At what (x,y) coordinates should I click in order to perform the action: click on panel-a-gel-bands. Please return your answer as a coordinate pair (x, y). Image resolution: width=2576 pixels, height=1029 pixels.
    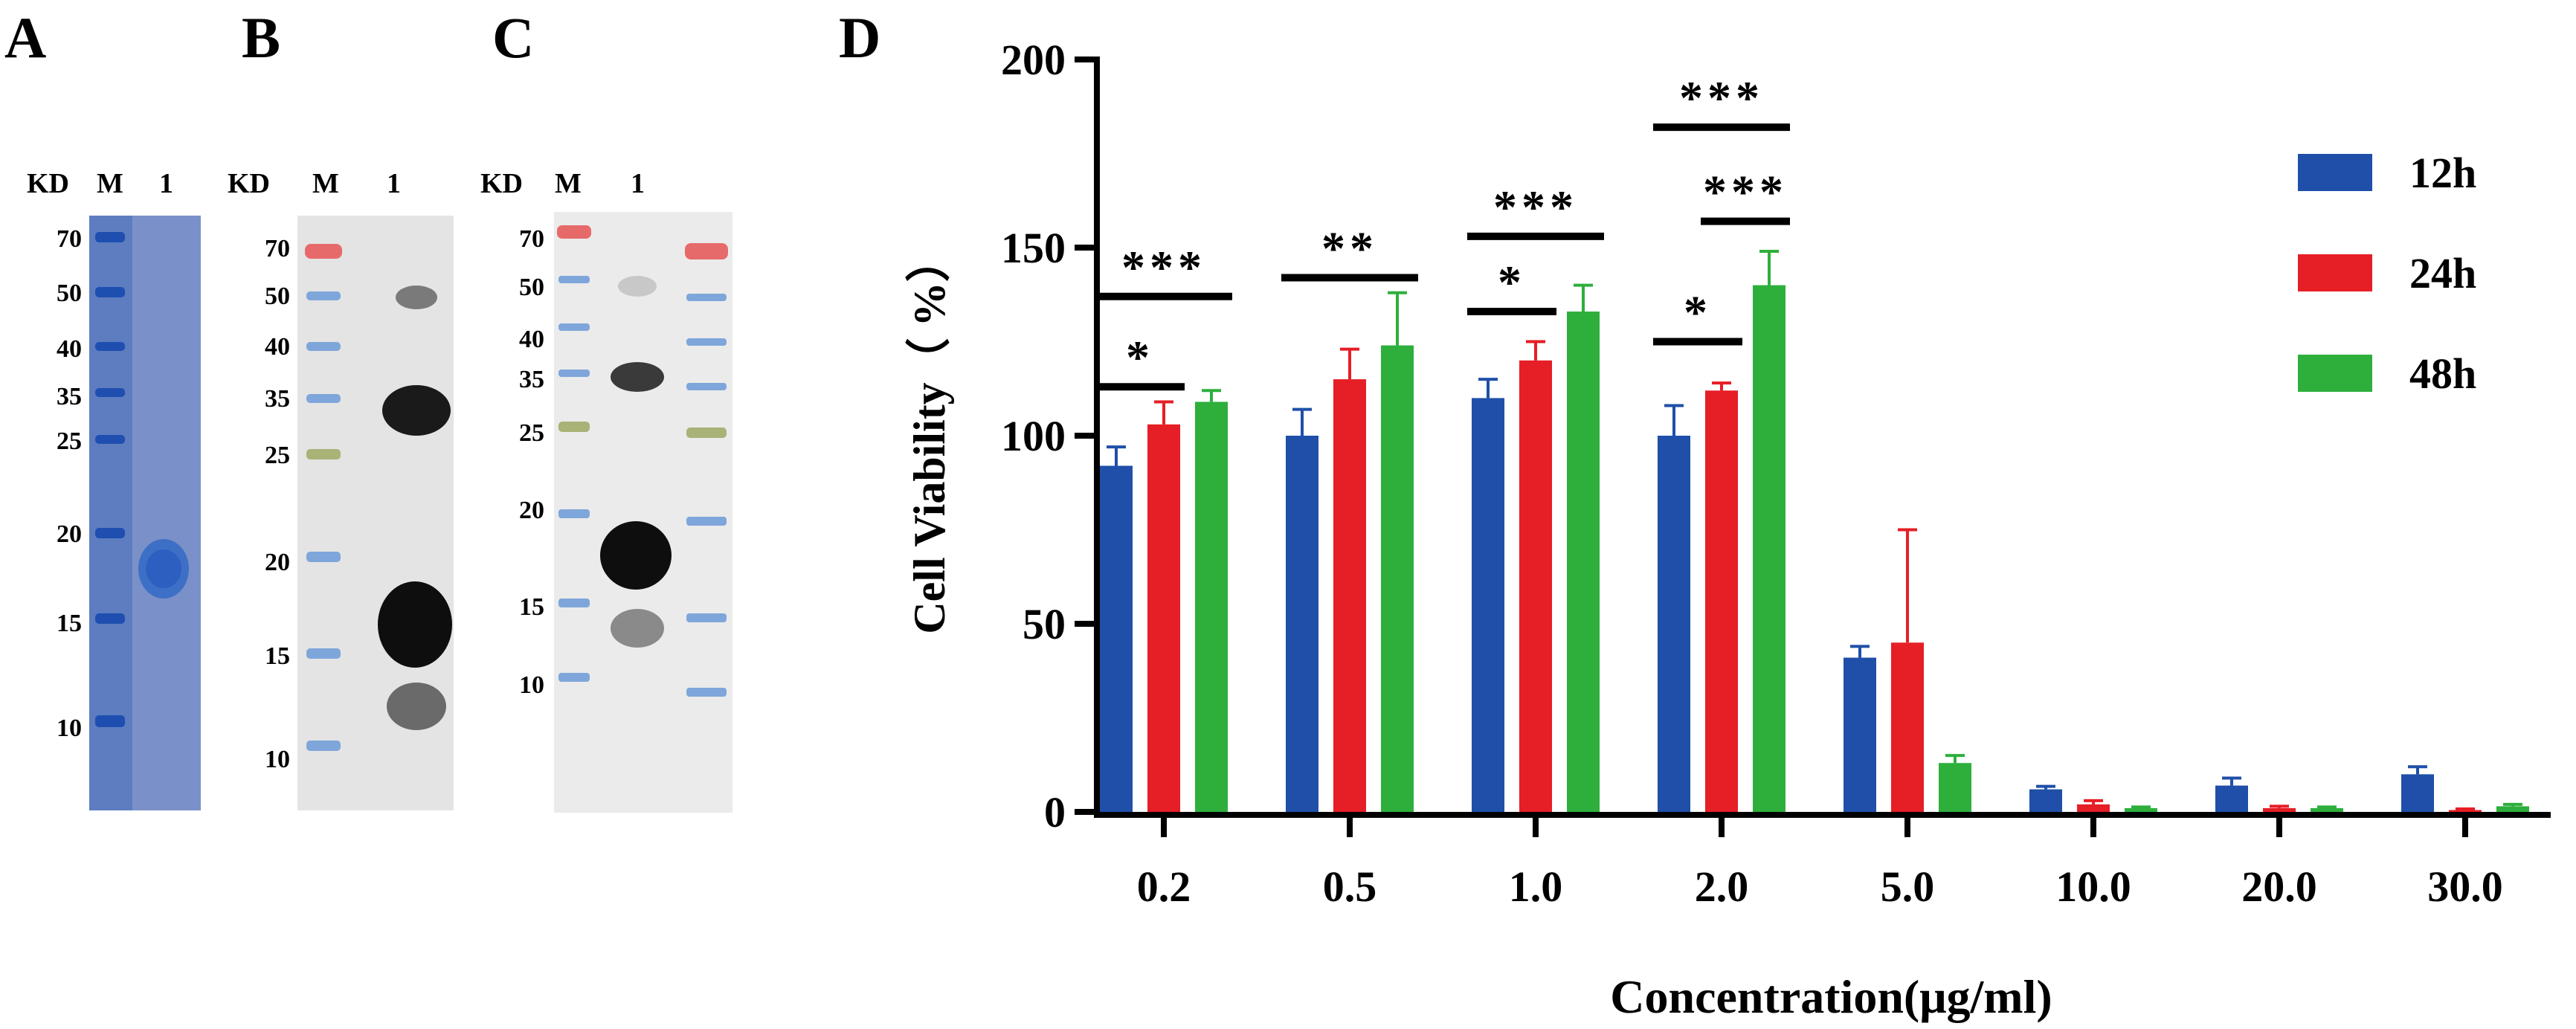
    Looking at the image, I should click on (145, 513).